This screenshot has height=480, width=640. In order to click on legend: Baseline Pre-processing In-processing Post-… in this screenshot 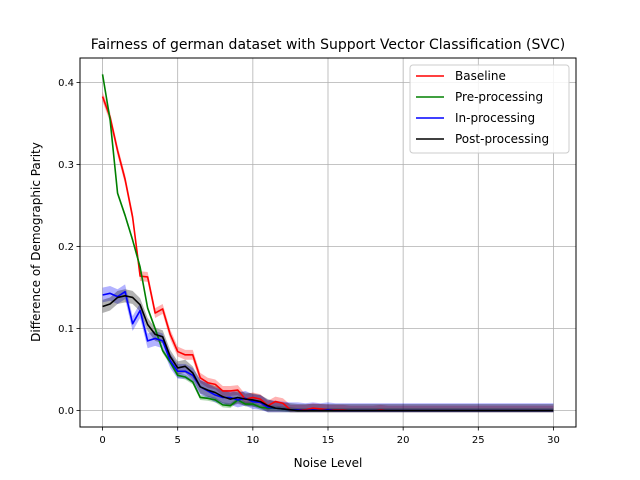, I will do `click(489, 109)`.